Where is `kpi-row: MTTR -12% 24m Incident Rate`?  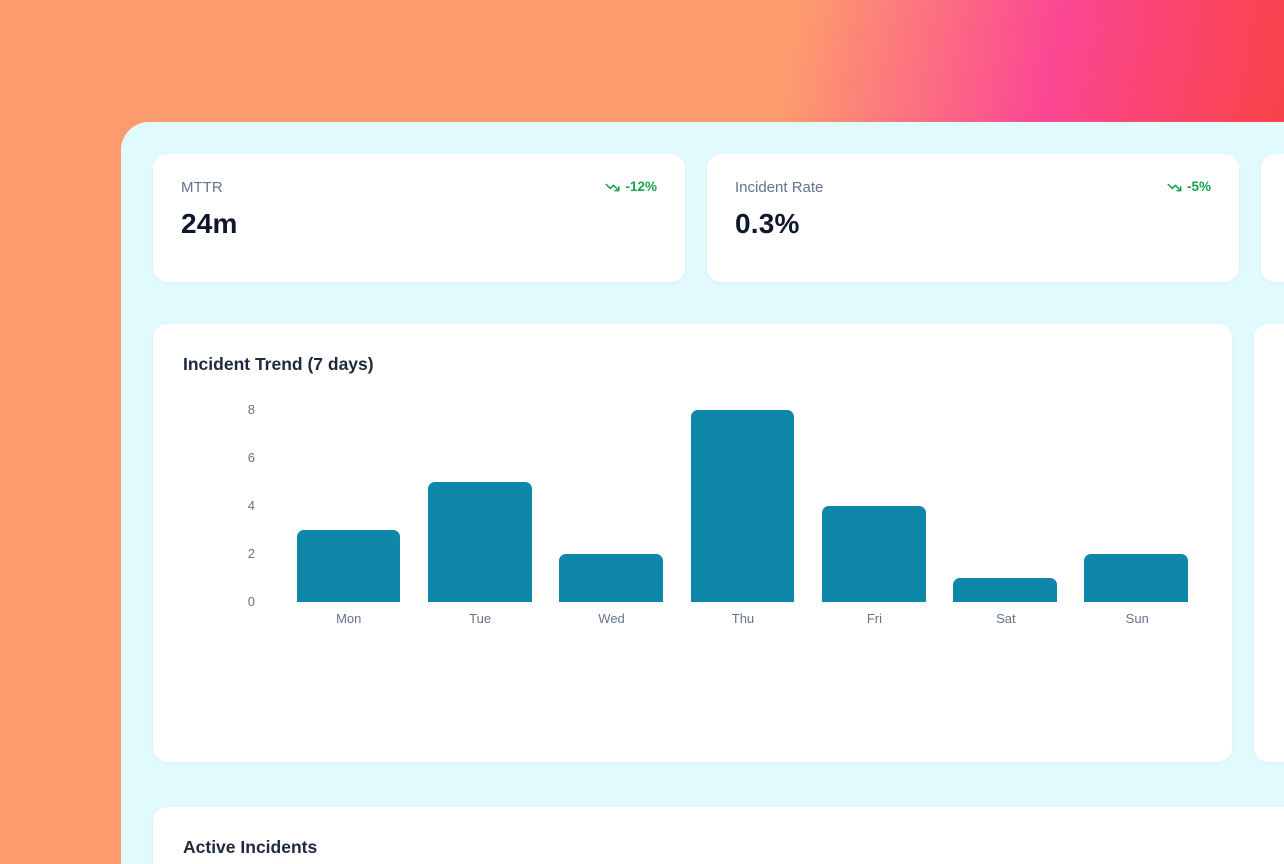 kpi-row: MTTR -12% 24m Incident Rate is located at coordinates (718, 218).